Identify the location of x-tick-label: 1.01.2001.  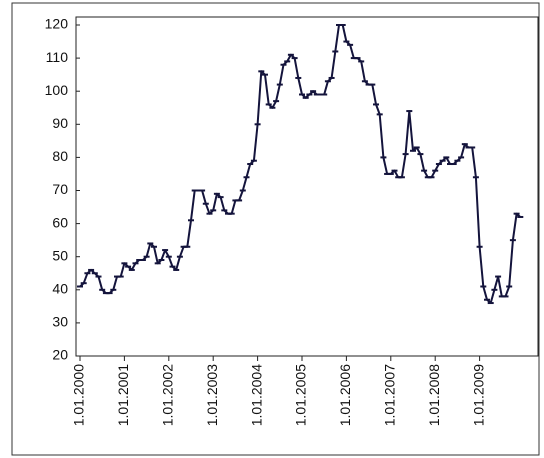
(123, 395).